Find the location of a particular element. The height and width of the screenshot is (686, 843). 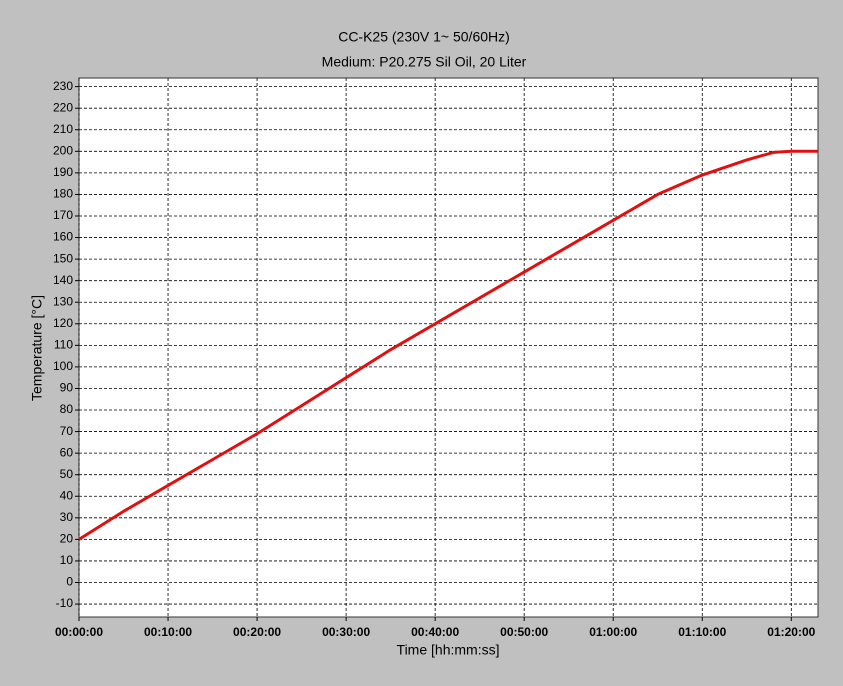

y-tick-label: 80 is located at coordinates (67, 409).